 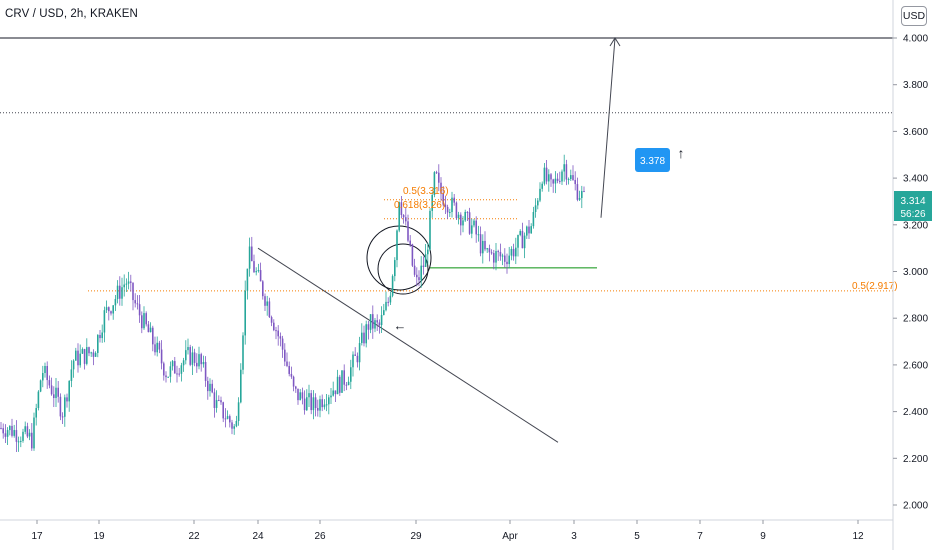 I want to click on x-tick-label: 24, so click(x=258, y=536).